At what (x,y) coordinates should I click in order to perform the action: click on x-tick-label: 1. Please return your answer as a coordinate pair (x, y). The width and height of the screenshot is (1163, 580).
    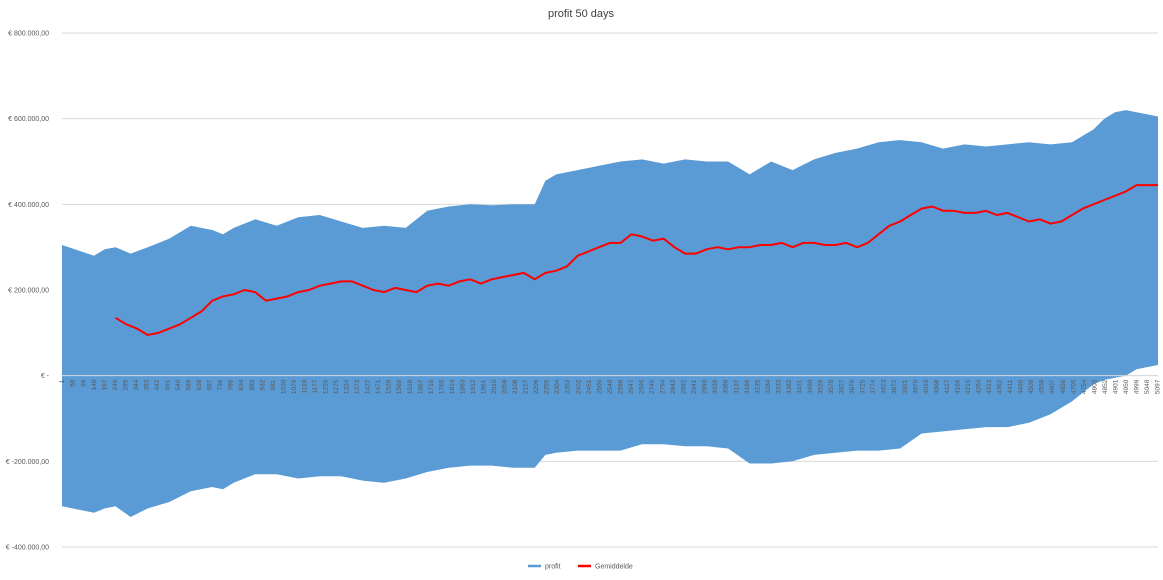
    Looking at the image, I should click on (62, 381).